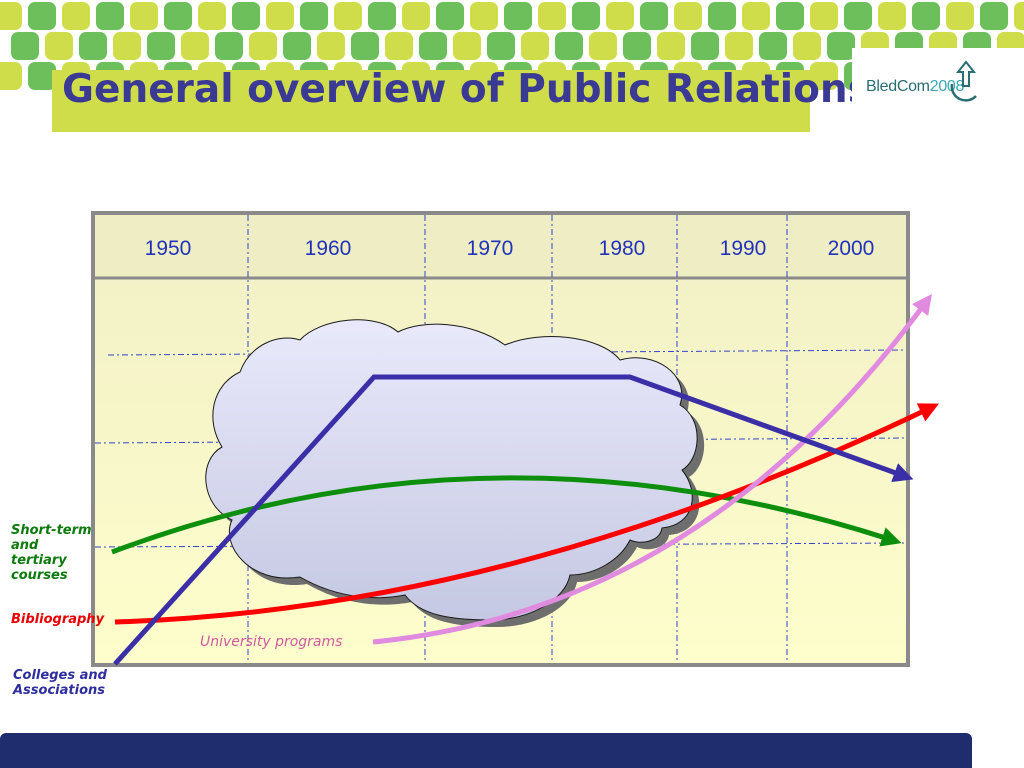 The width and height of the screenshot is (1024, 768). Describe the element at coordinates (168, 248) in the screenshot. I see `year-label: 1950` at that location.